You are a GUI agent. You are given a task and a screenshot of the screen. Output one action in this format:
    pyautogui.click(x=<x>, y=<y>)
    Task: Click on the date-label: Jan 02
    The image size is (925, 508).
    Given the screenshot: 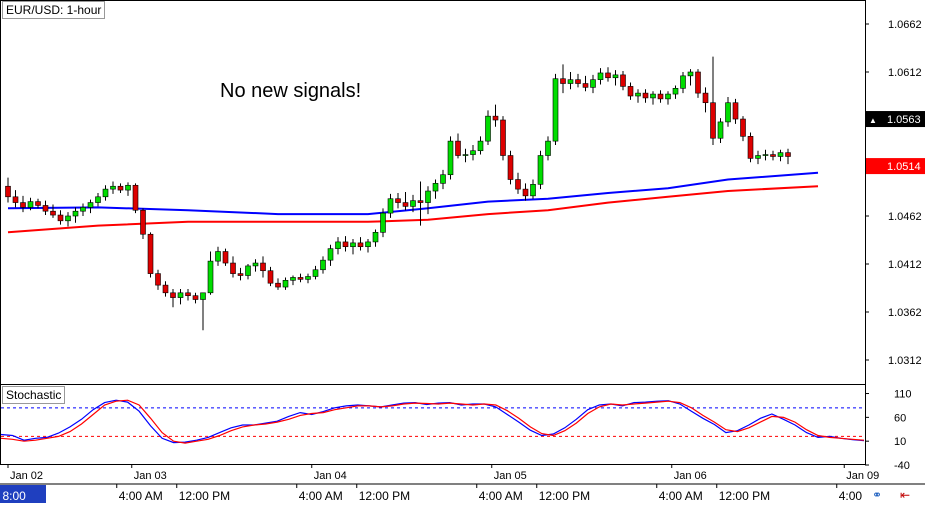 What is the action you would take?
    pyautogui.click(x=26, y=476)
    